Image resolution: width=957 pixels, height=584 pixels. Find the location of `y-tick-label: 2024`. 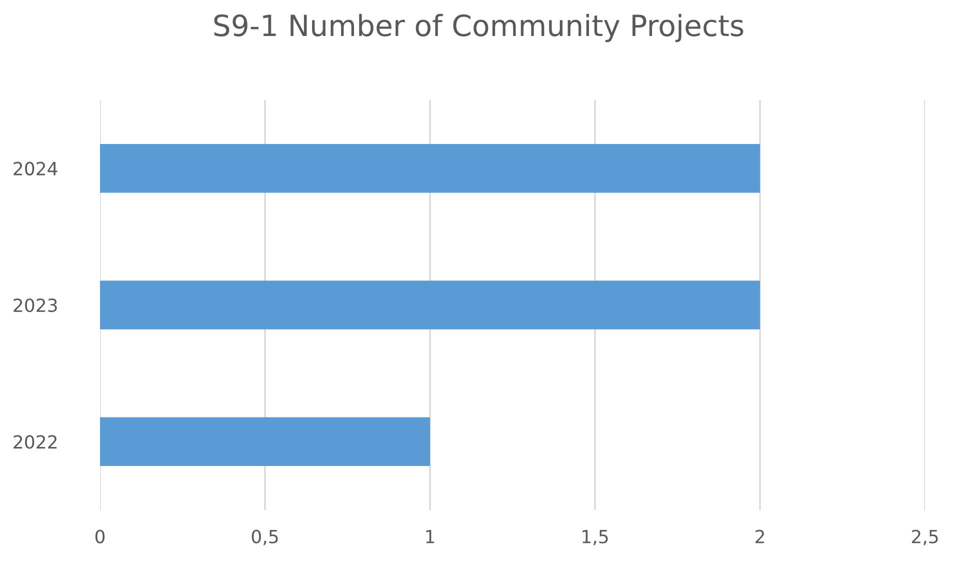

y-tick-label: 2024 is located at coordinates (36, 169).